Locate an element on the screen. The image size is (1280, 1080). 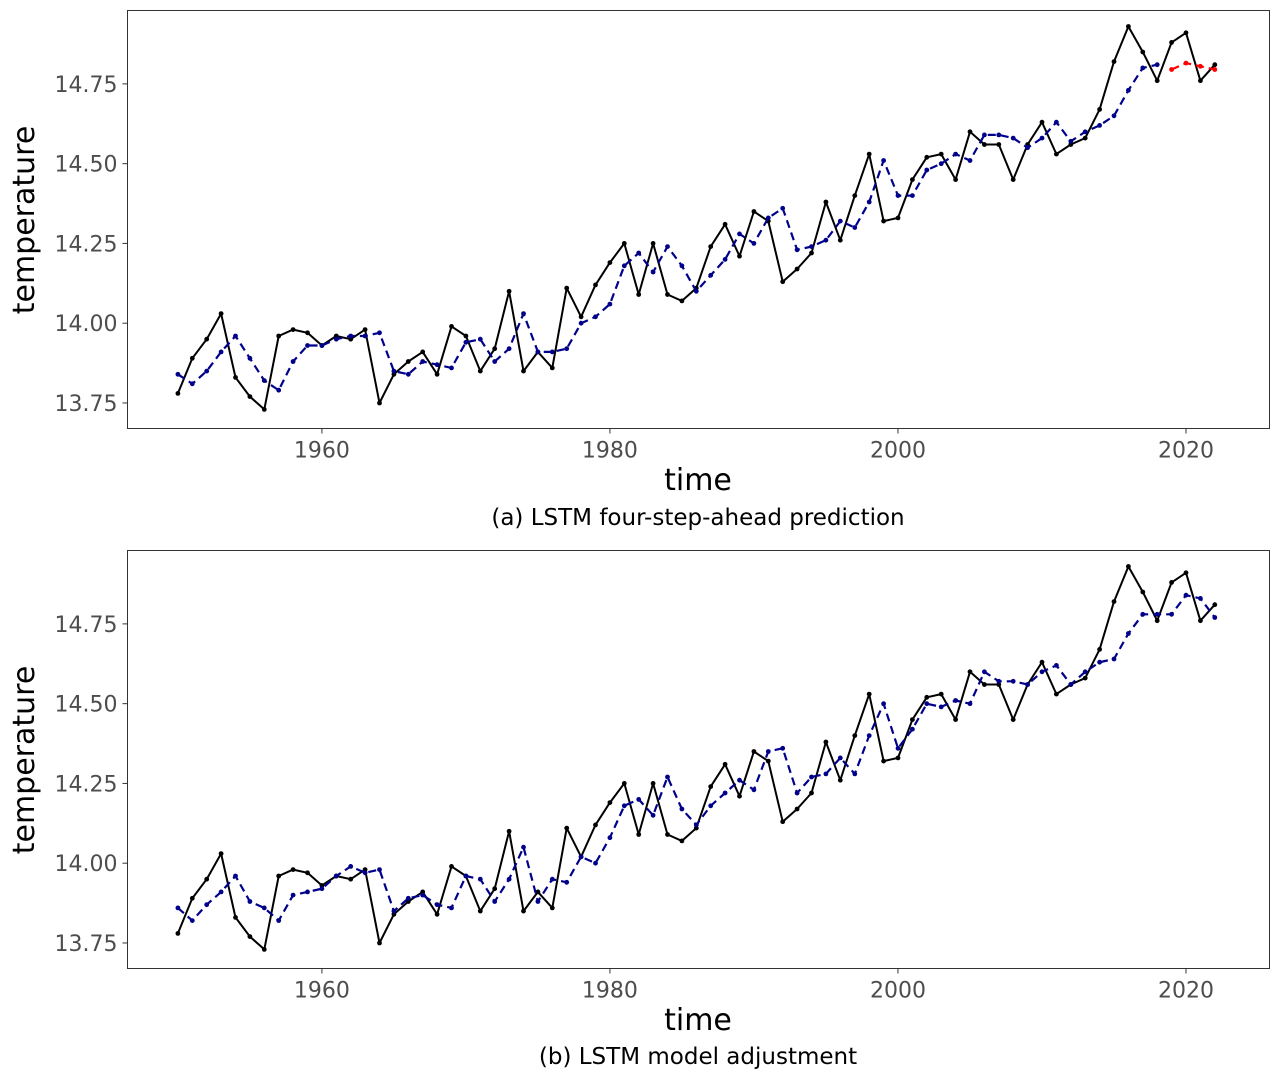
forecast-series-line is located at coordinates (1193, 66).